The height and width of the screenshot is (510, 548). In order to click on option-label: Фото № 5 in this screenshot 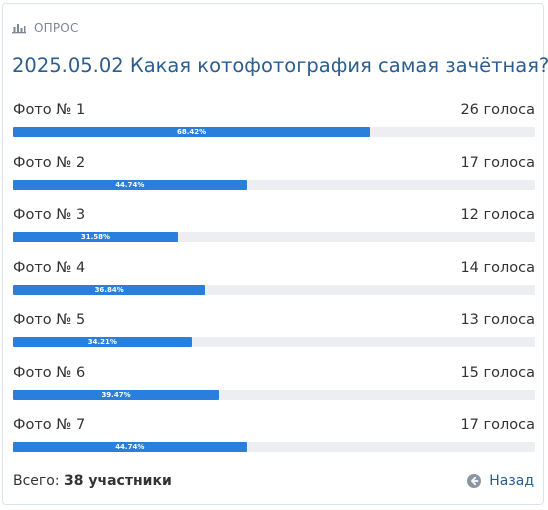, I will do `click(49, 320)`.